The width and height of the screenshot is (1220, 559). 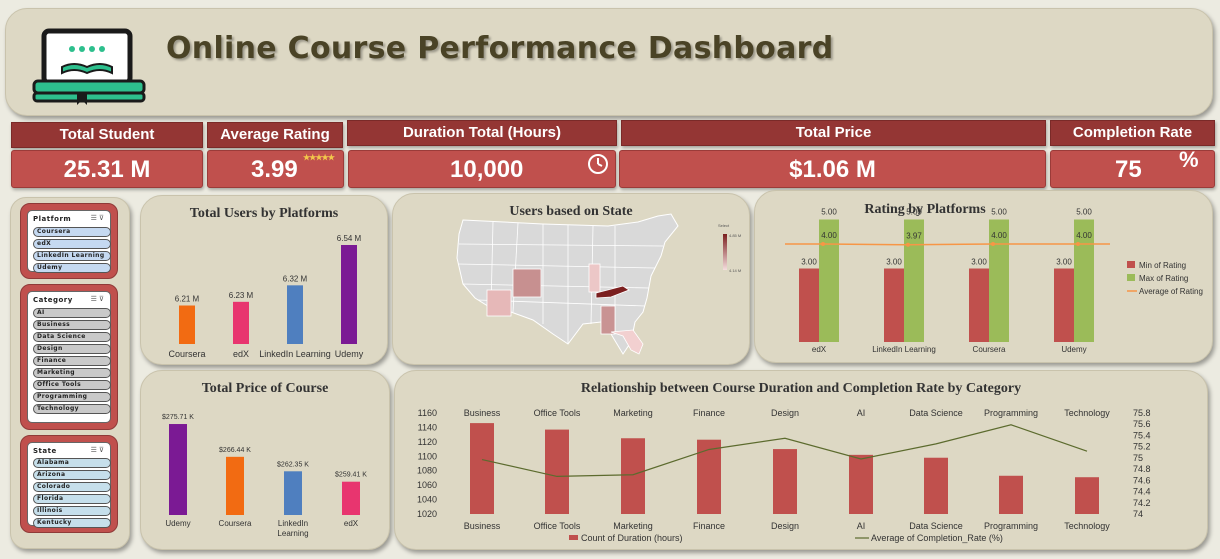 I want to click on label-min-linkedin-learning: 3.00, so click(x=894, y=262).